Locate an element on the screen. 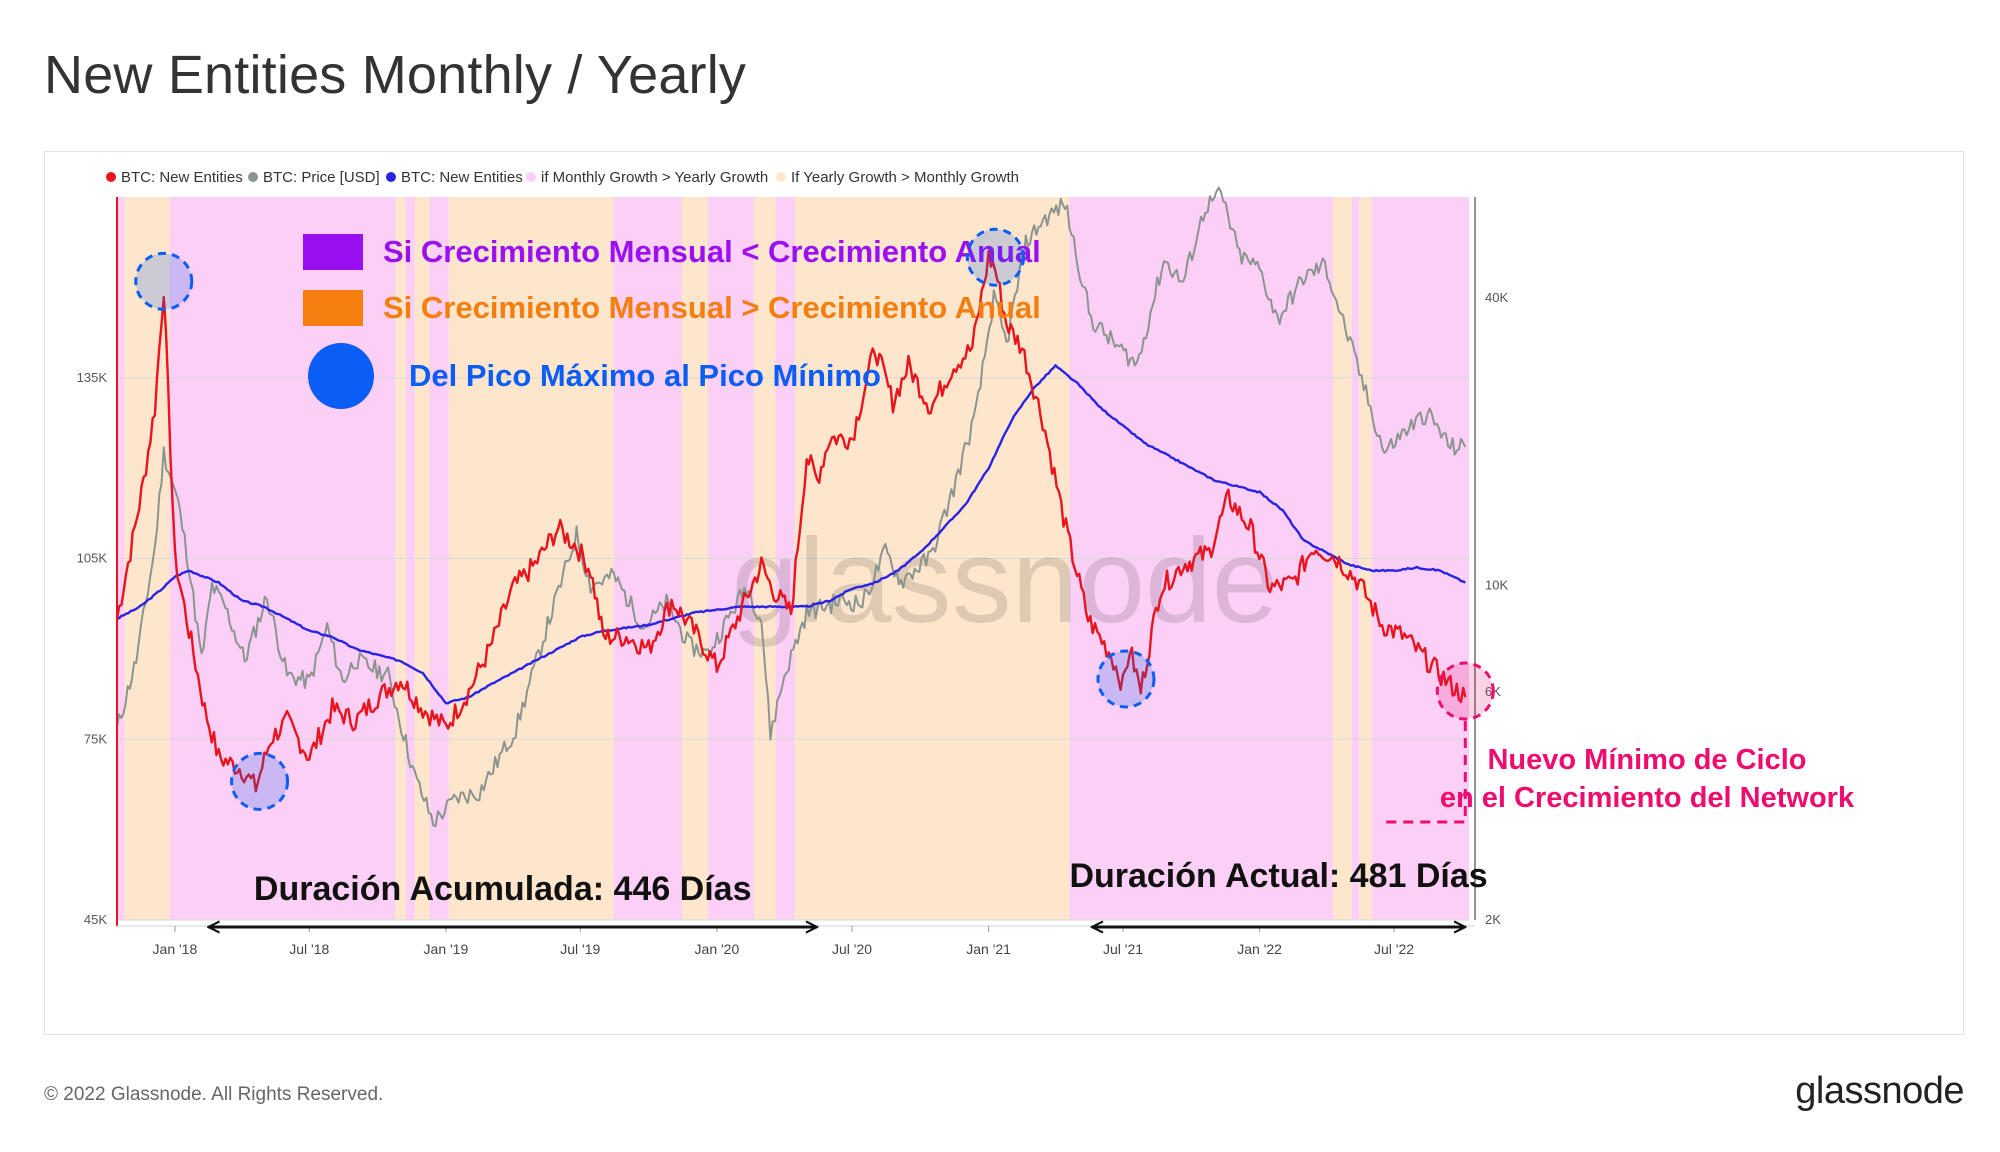 This screenshot has height=1152, width=2000. x-tick-label: Jul '19 is located at coordinates (580, 949).